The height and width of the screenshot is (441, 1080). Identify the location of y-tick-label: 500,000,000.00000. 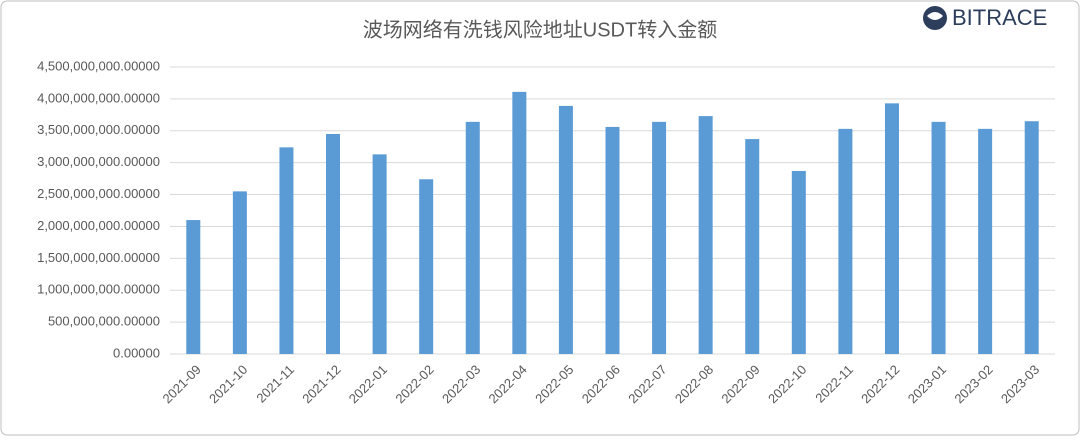
(104, 321).